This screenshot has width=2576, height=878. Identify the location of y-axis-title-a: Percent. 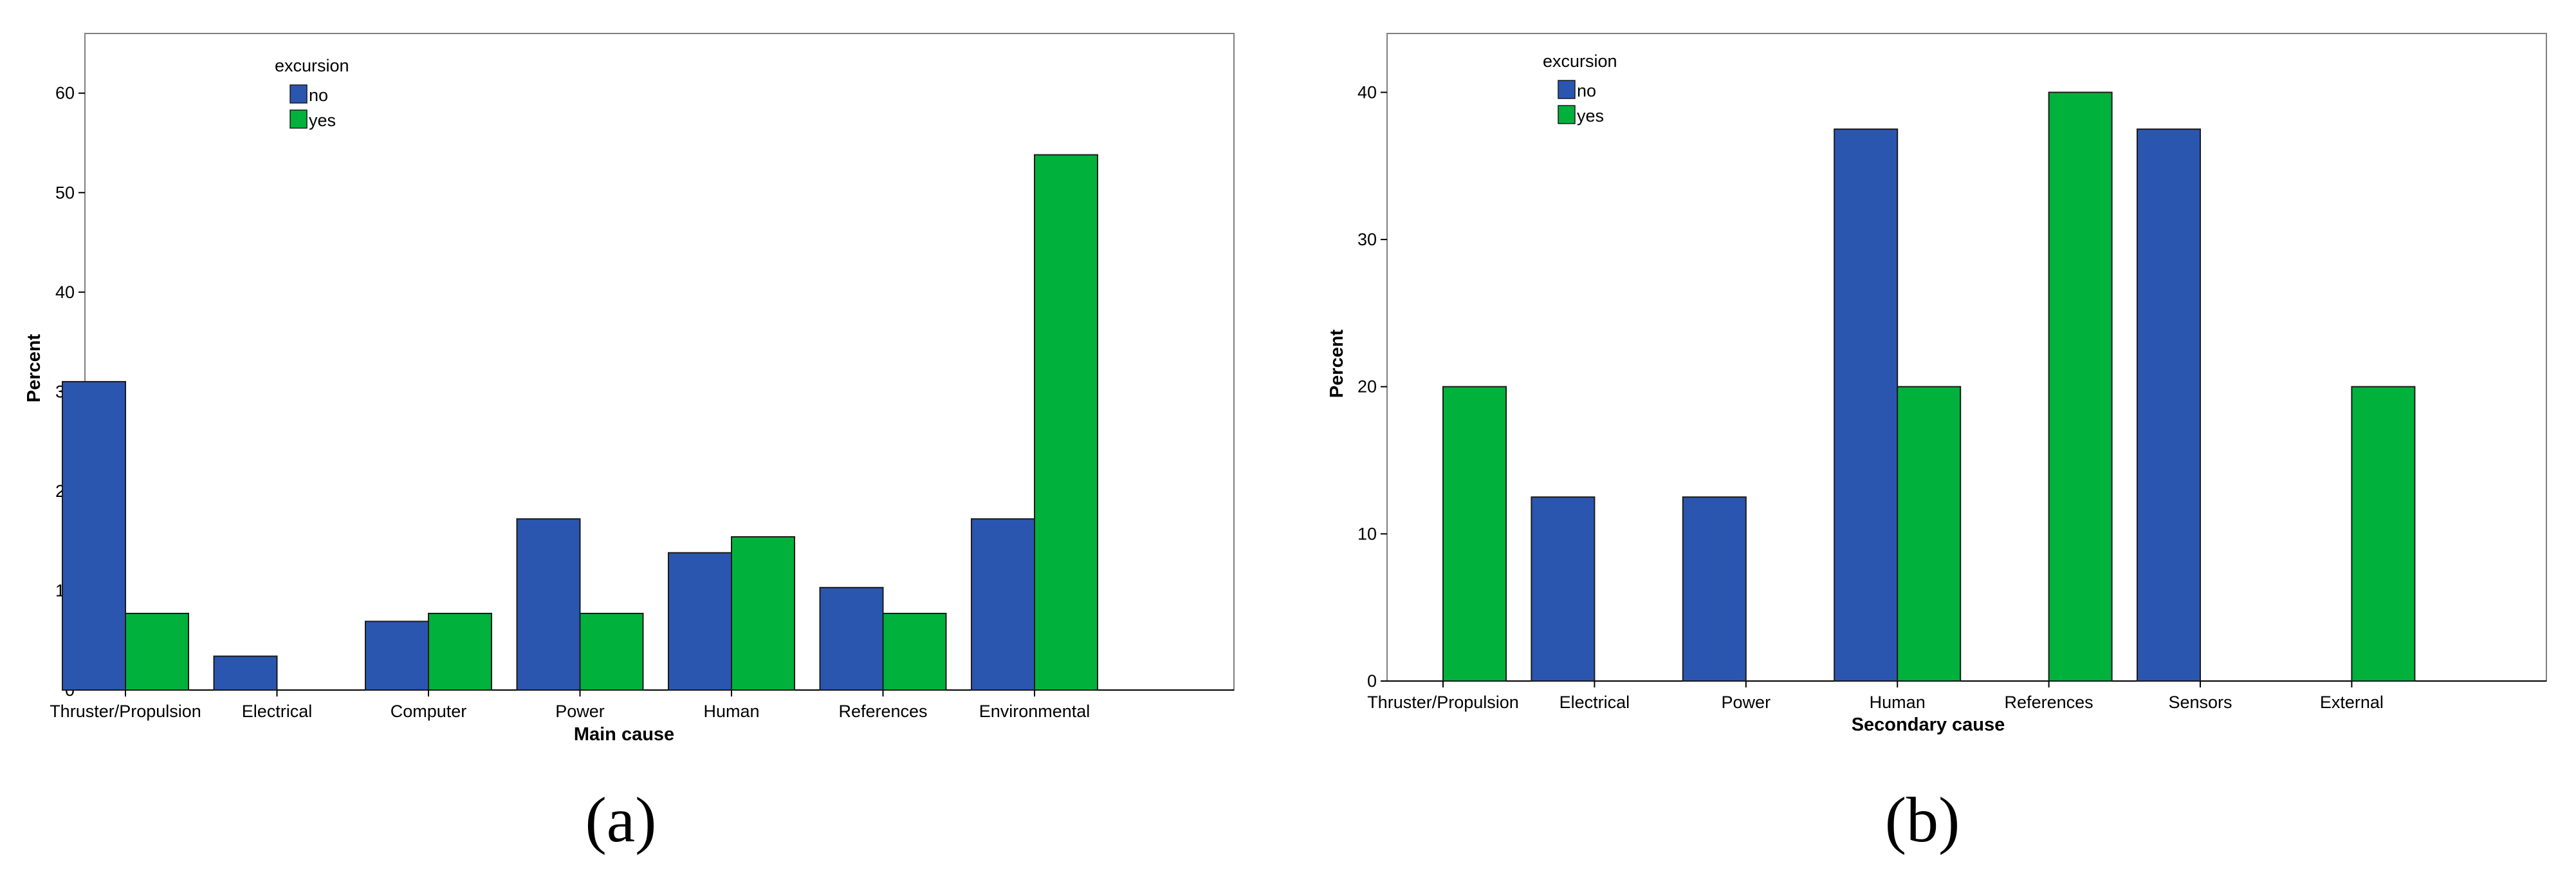
(34, 367).